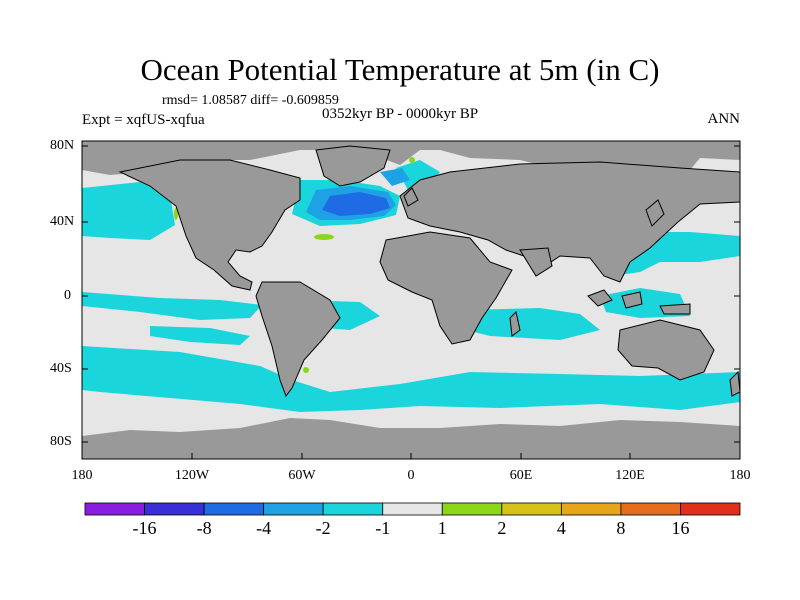  Describe the element at coordinates (172, 306) in the screenshot. I see `anomaly-eq-east-pacific` at that location.